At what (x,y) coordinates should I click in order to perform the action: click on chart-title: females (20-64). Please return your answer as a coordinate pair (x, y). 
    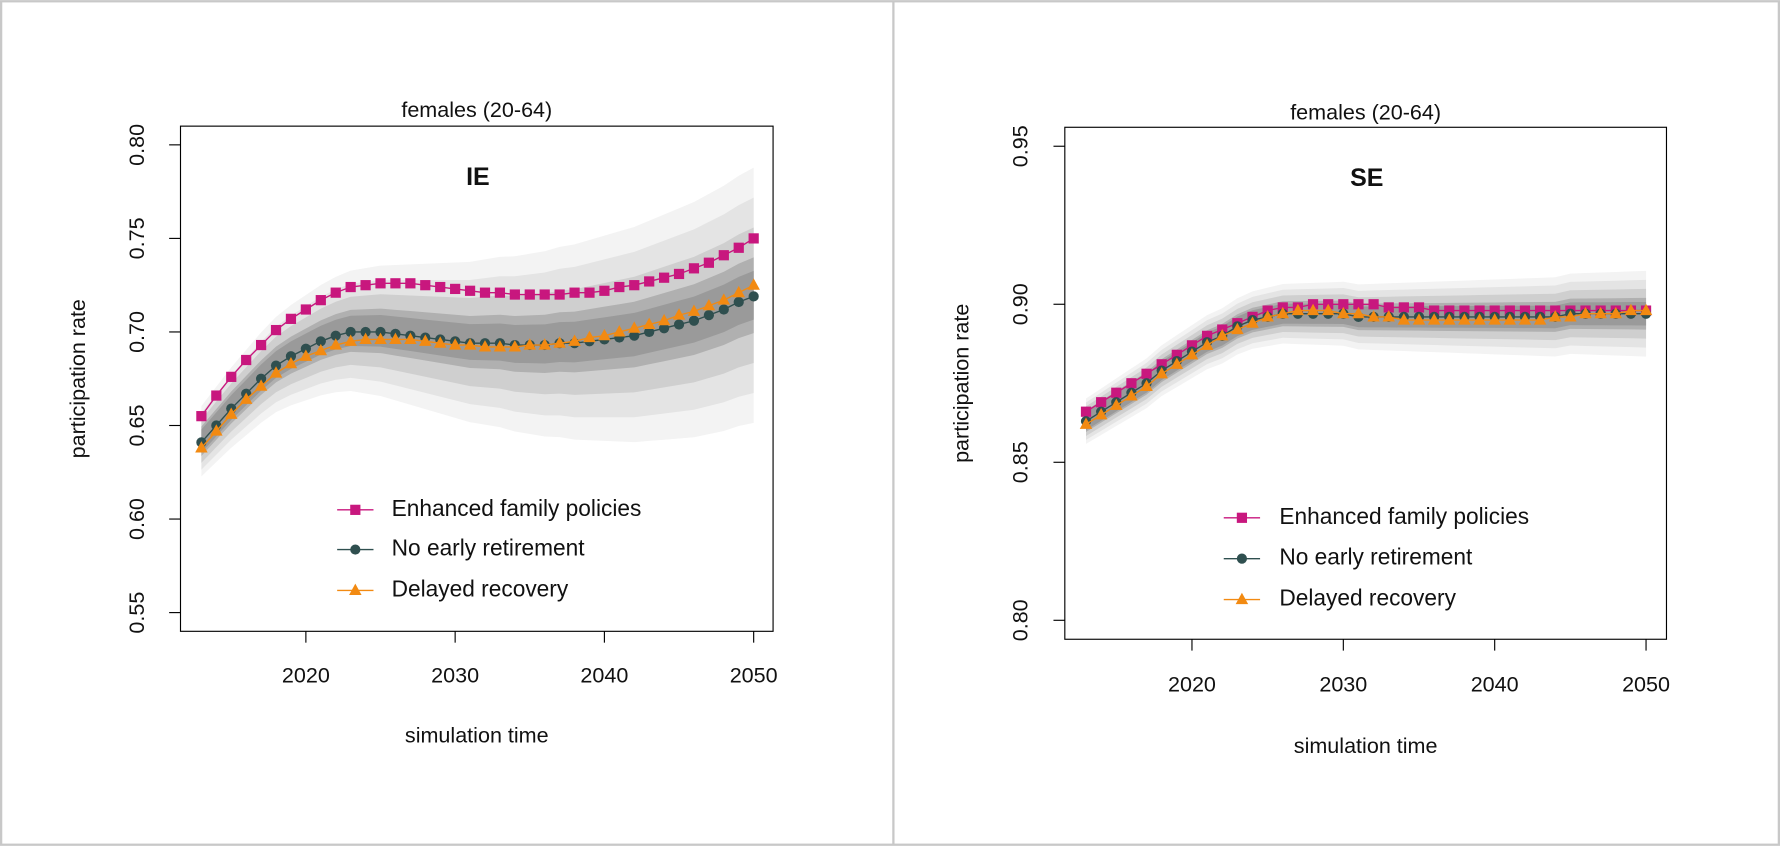
    Looking at the image, I should click on (476, 109).